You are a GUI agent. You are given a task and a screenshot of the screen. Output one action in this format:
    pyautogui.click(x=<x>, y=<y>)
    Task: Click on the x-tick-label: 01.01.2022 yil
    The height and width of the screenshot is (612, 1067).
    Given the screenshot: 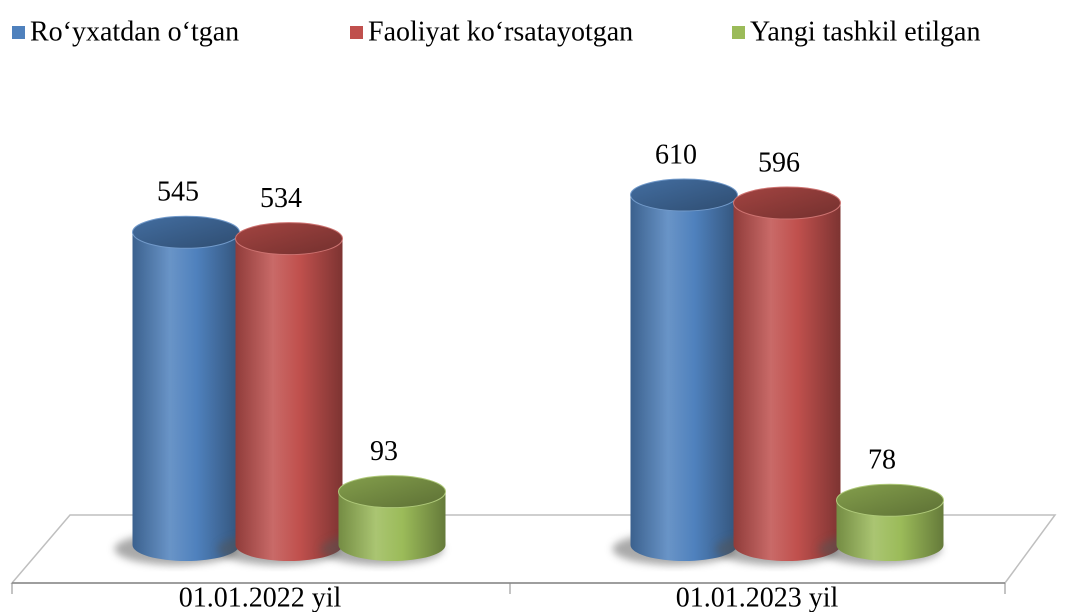 What is the action you would take?
    pyautogui.click(x=260, y=597)
    